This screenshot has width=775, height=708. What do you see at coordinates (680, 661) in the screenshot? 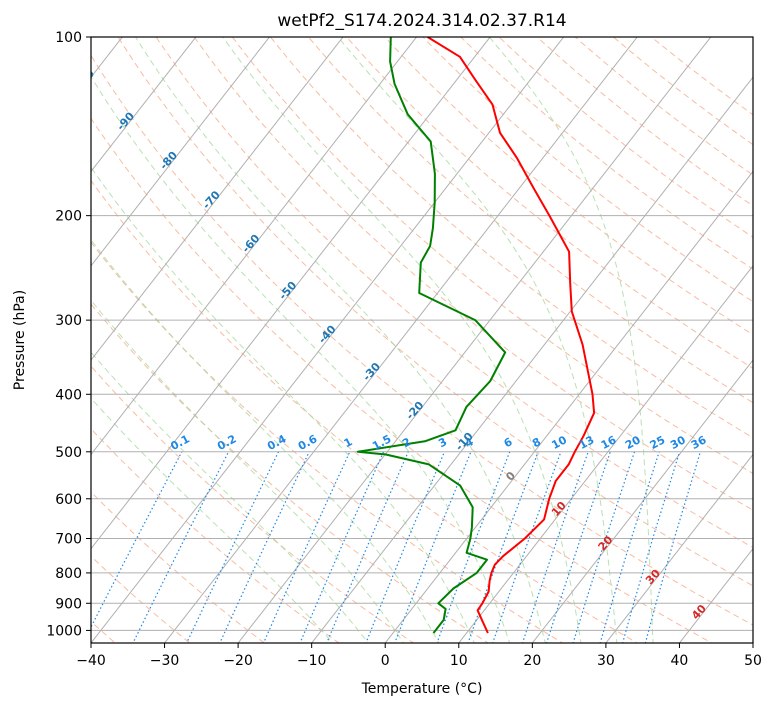
I see `x-tick-label: 40` at bounding box center [680, 661].